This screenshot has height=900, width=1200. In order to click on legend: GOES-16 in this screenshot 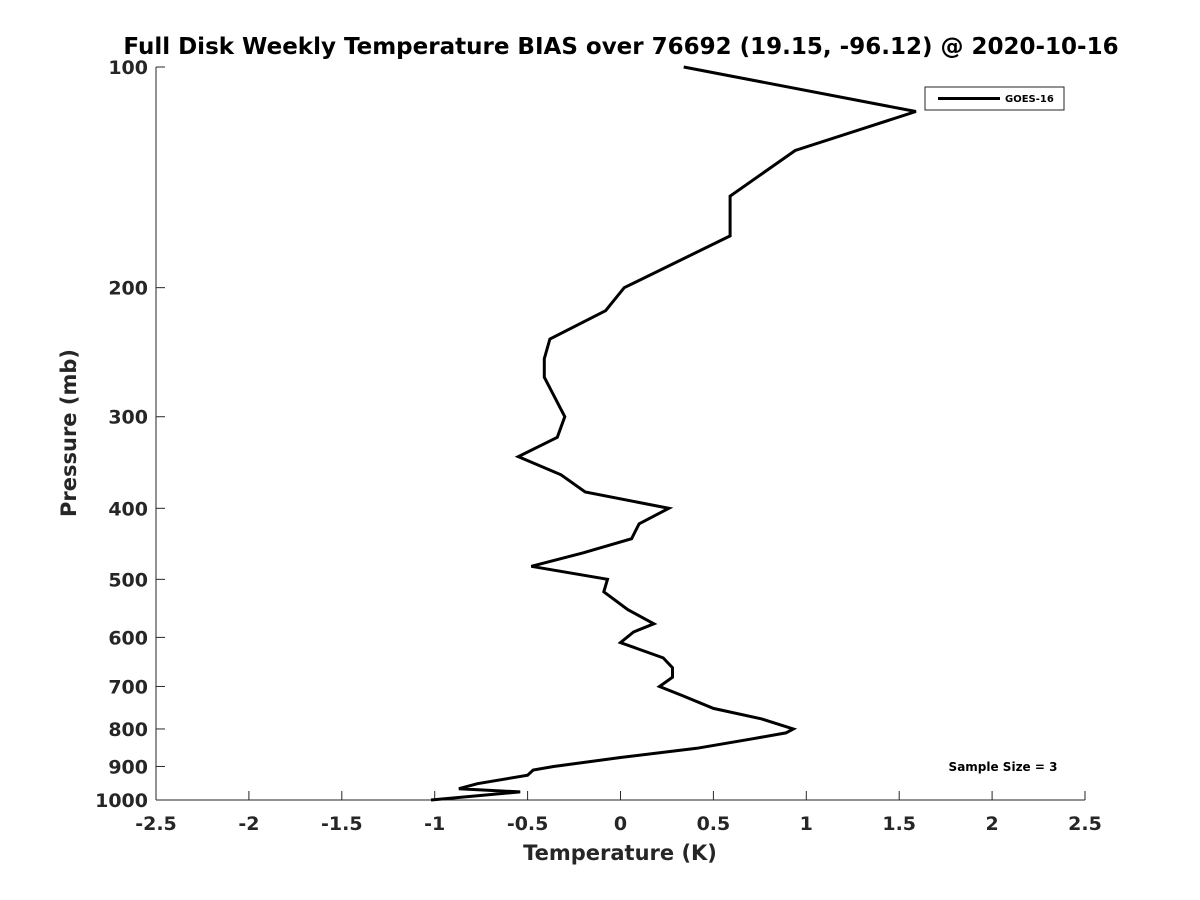, I will do `click(994, 98)`.